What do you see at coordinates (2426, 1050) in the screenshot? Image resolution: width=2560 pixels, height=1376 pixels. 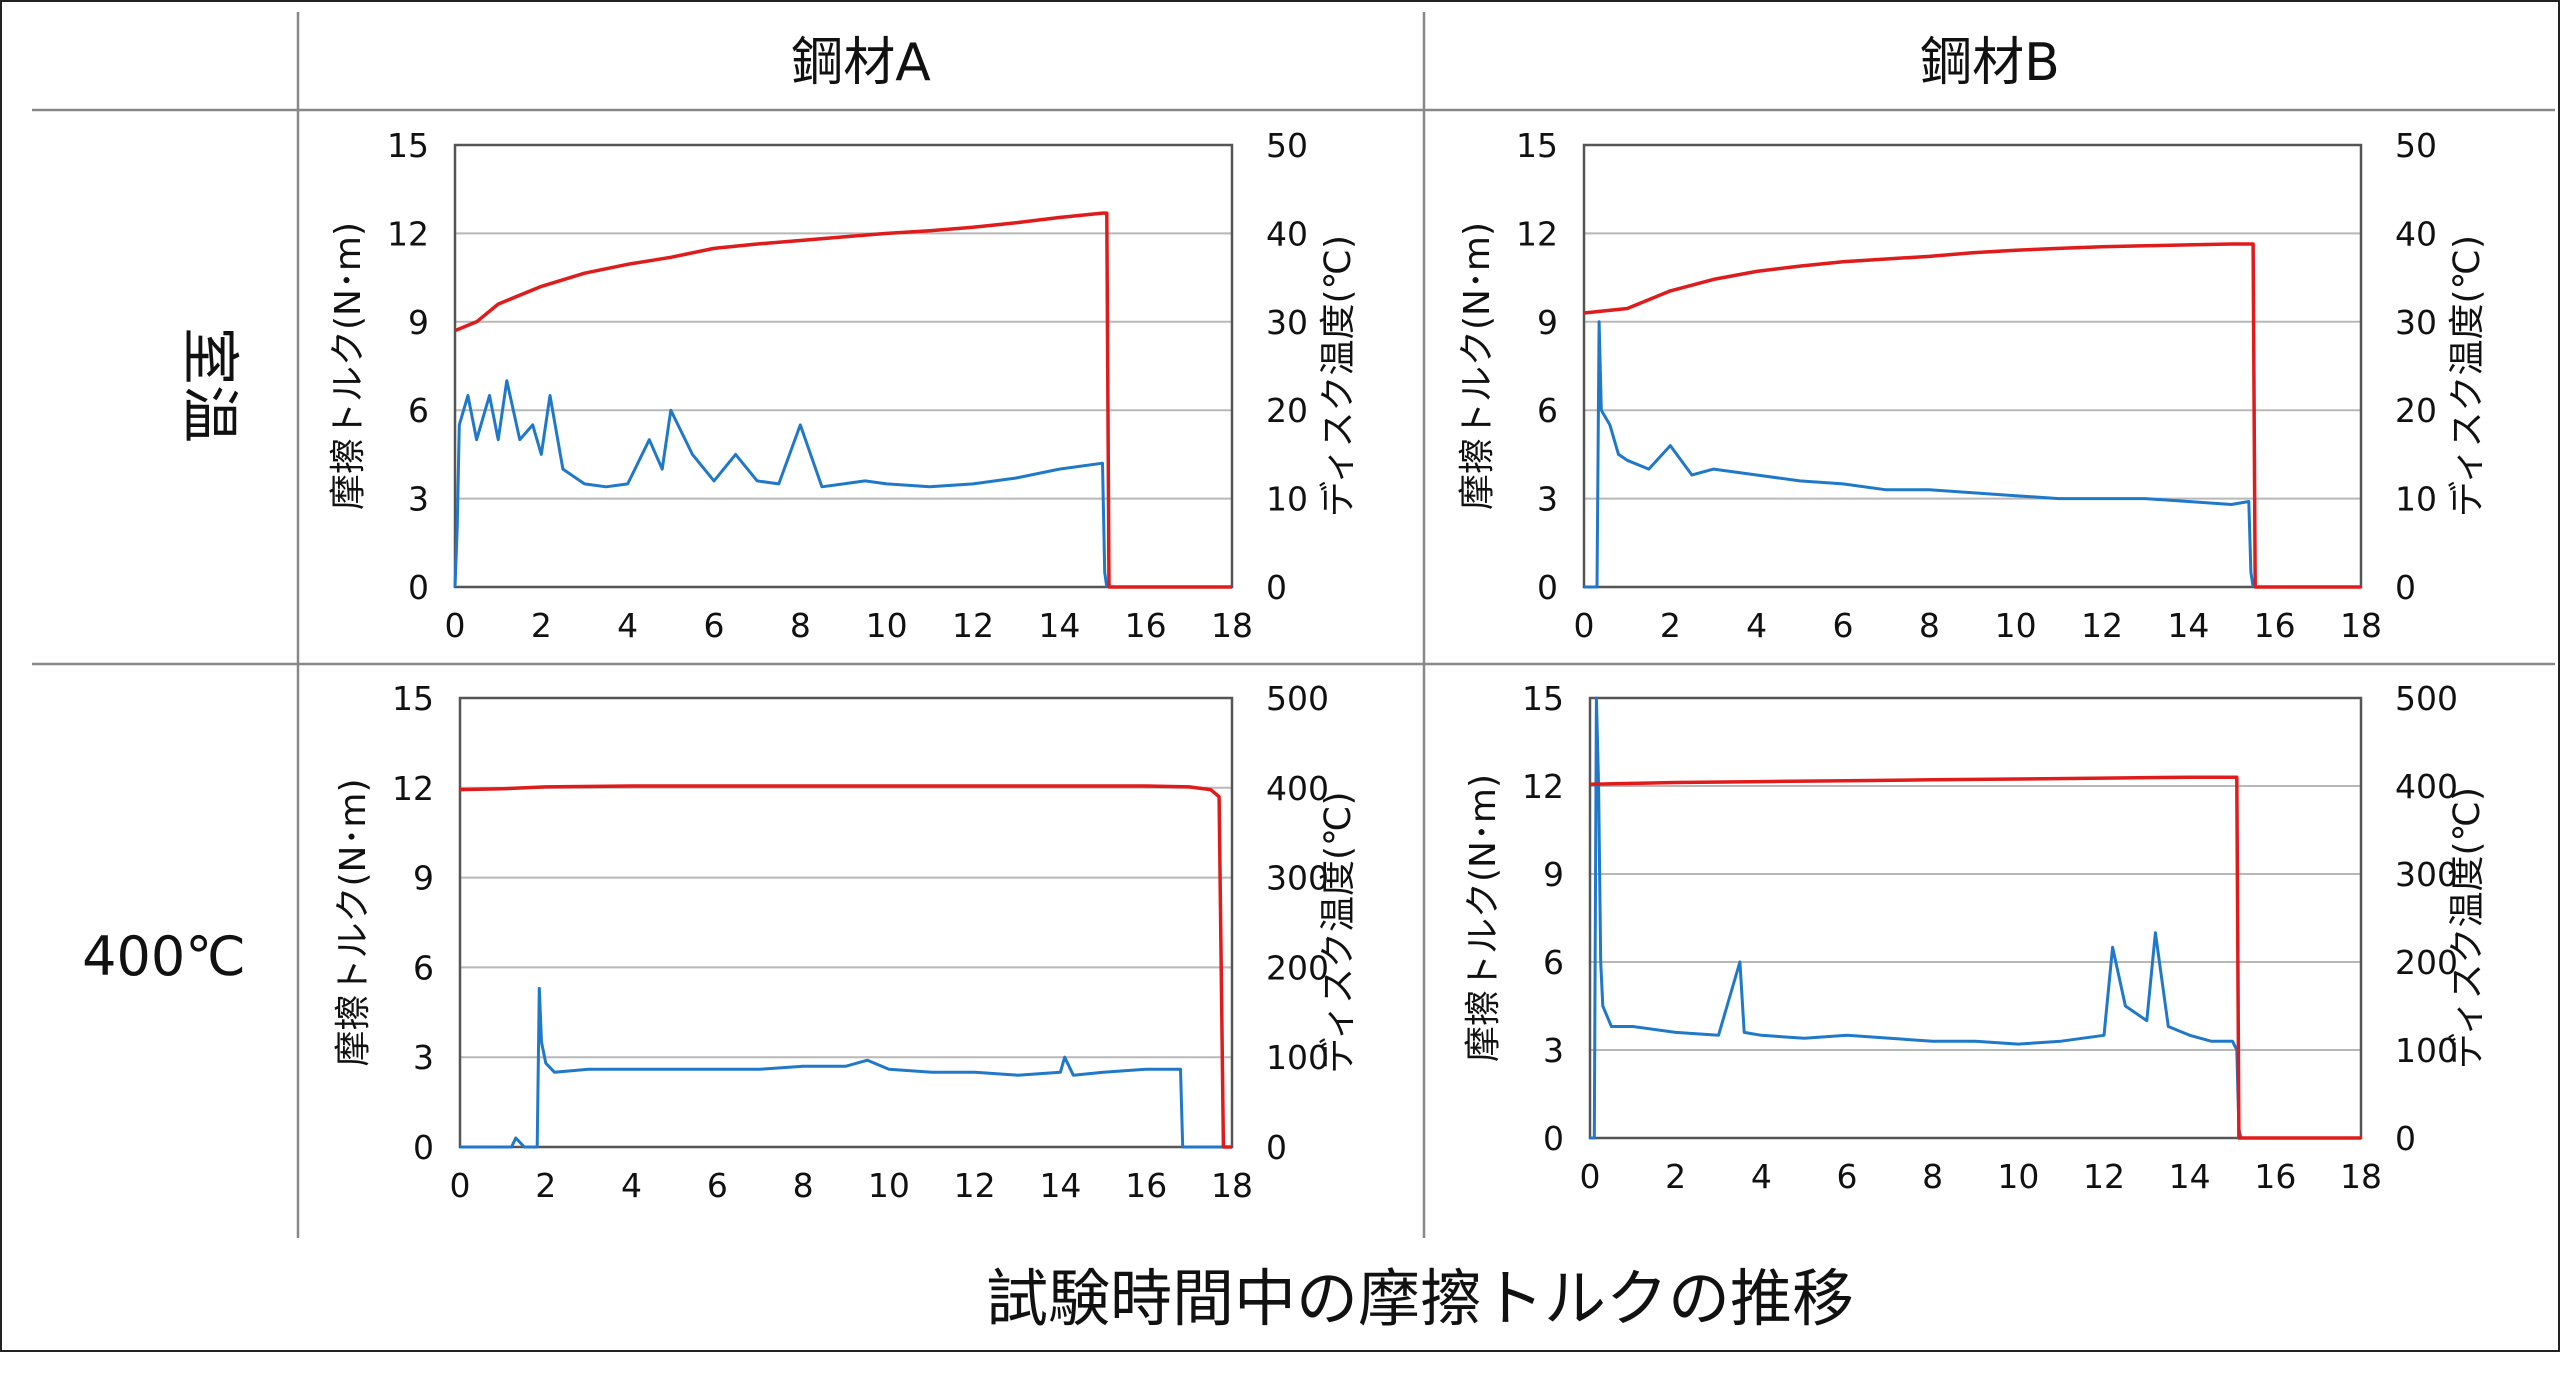 I see `y2-tick-label: 100` at bounding box center [2426, 1050].